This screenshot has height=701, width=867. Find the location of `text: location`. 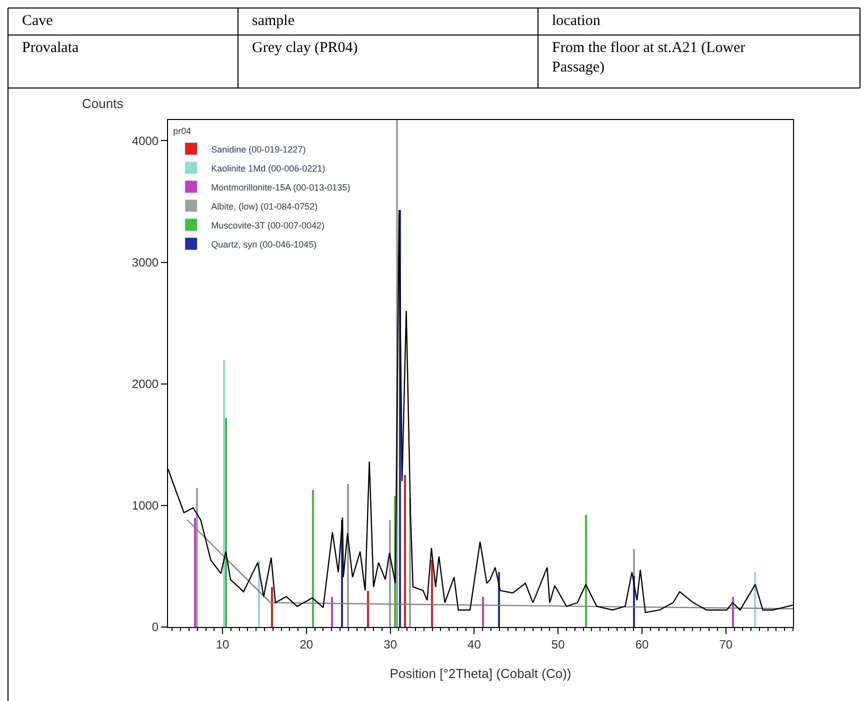

text: location is located at coordinates (576, 21).